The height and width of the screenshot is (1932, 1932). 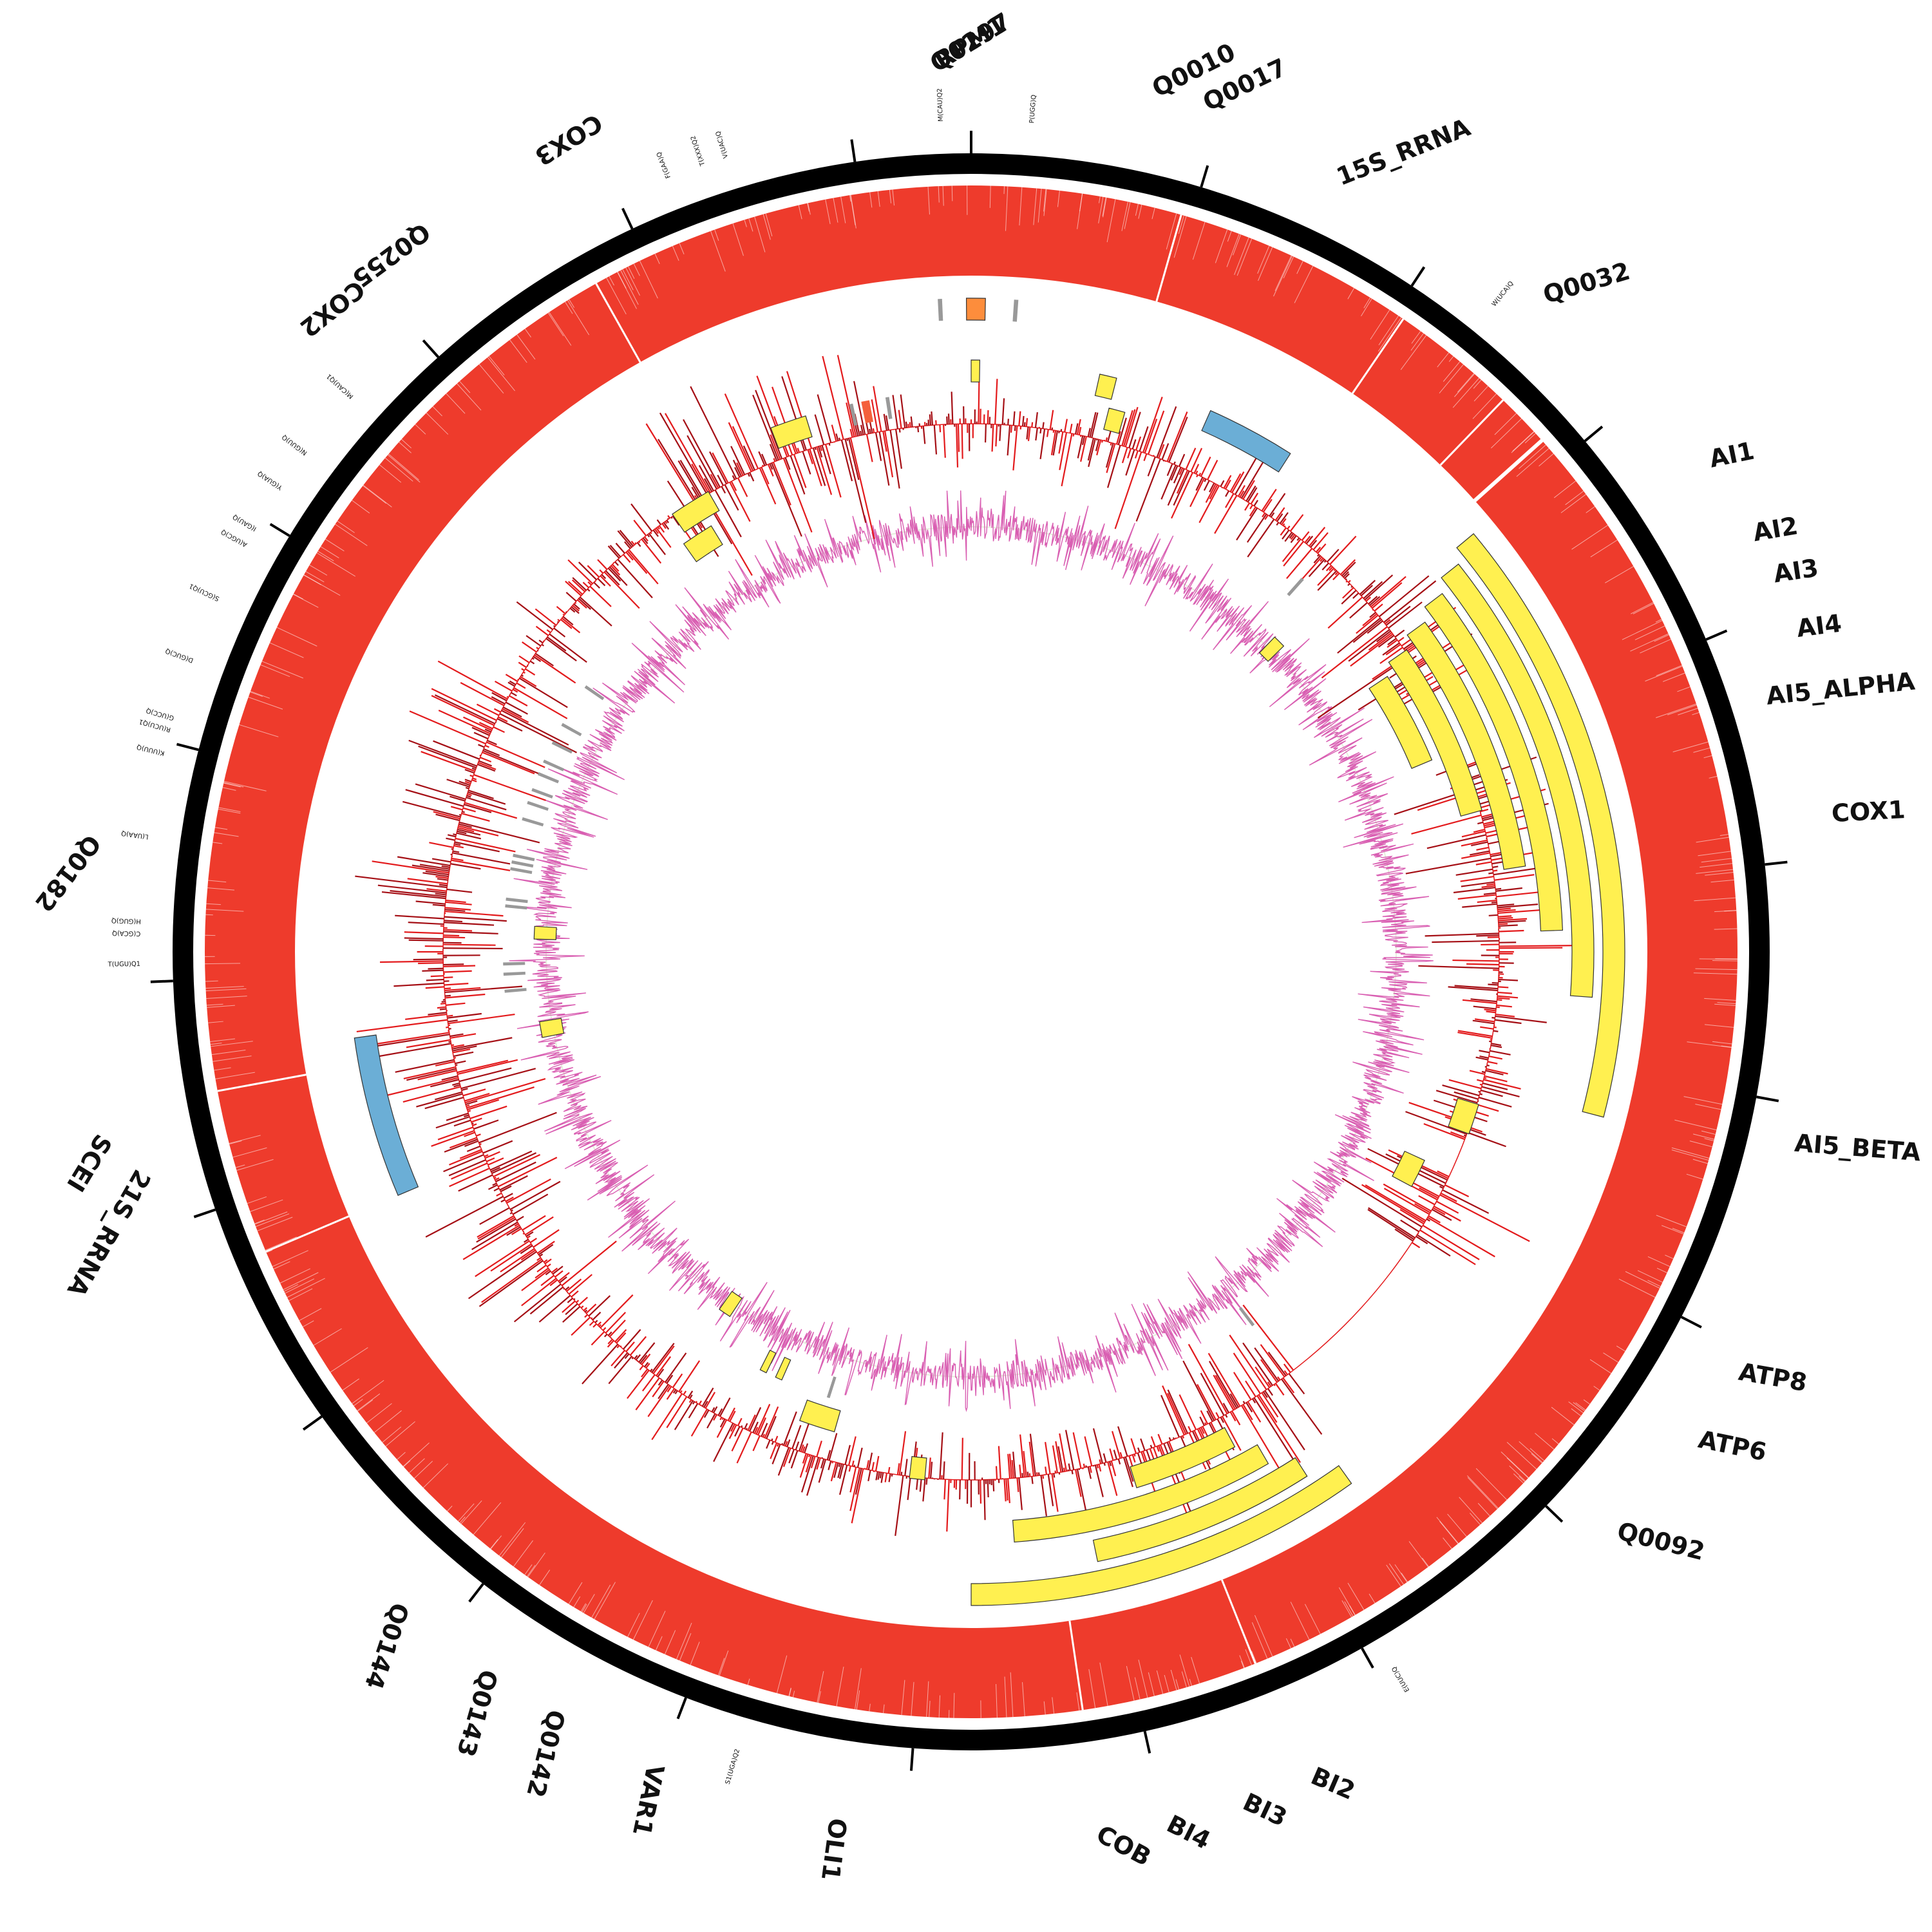 What do you see at coordinates (1731, 455) in the screenshot?
I see `gene-label-ai1: AI1` at bounding box center [1731, 455].